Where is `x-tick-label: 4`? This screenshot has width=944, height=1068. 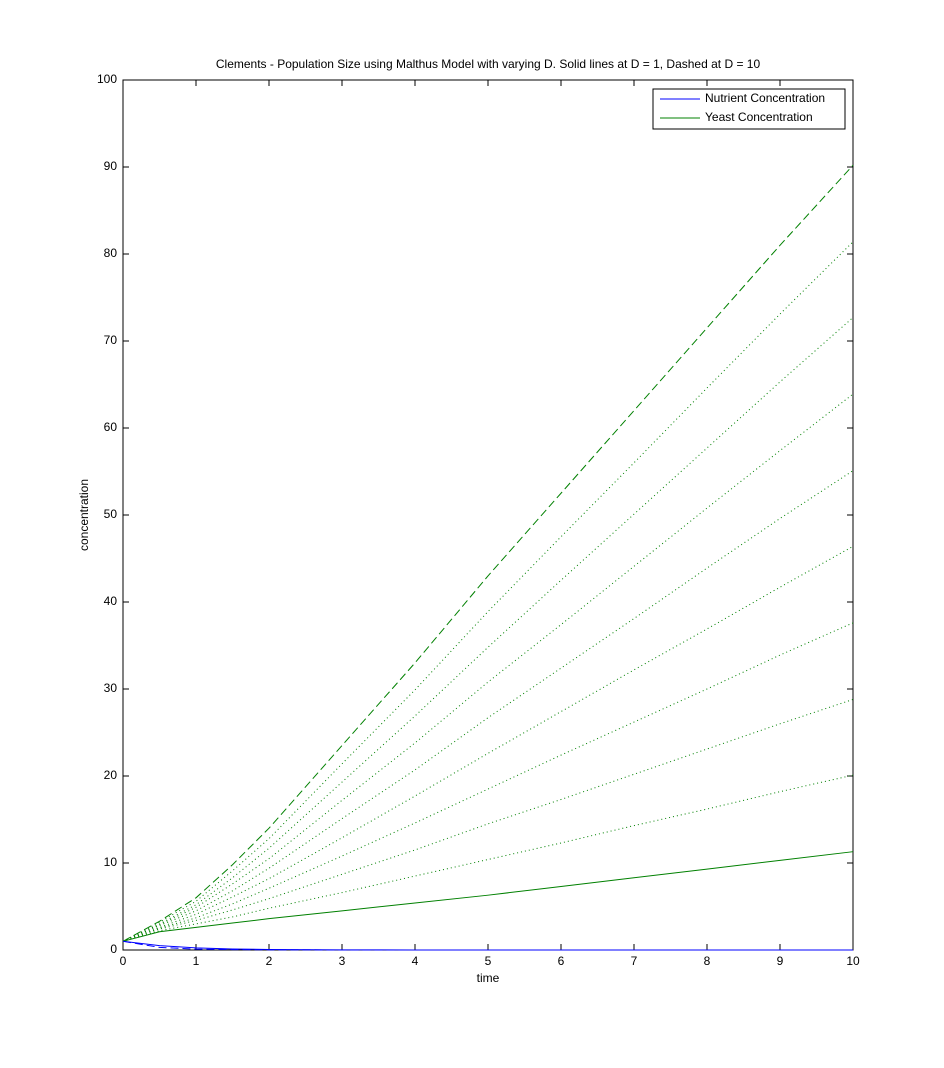 x-tick-label: 4 is located at coordinates (415, 961).